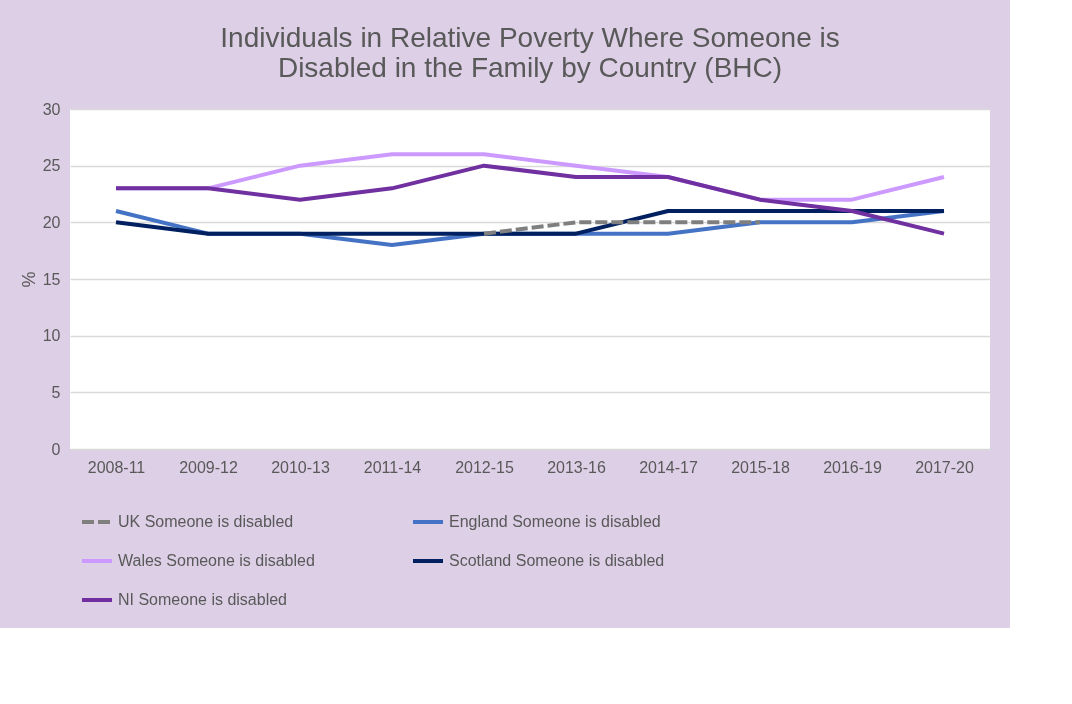 Image resolution: width=1072 pixels, height=704 pixels. Describe the element at coordinates (51, 336) in the screenshot. I see `y-tick-label: 10` at that location.